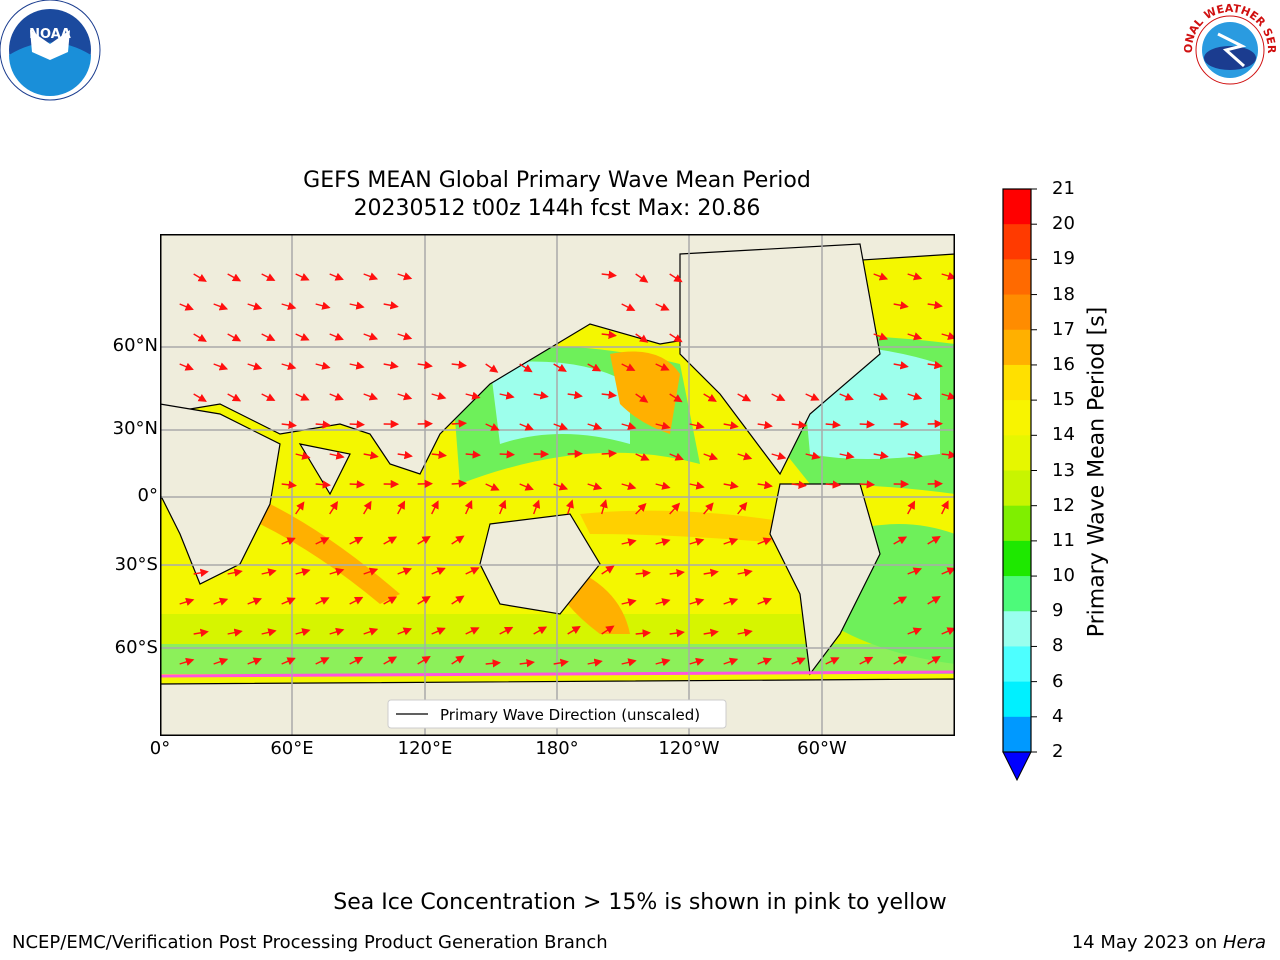  What do you see at coordinates (557, 748) in the screenshot?
I see `lon-label-180: 180°` at bounding box center [557, 748].